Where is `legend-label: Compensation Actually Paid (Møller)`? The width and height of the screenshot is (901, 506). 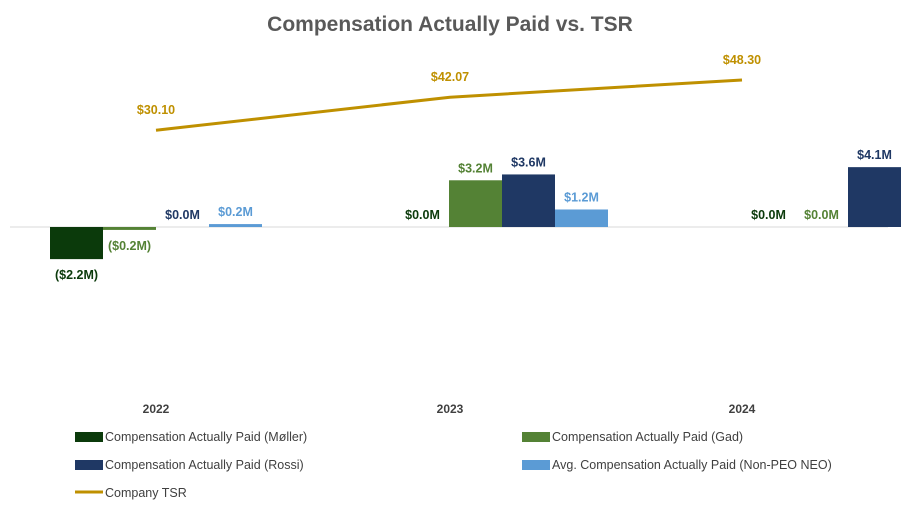
legend-label: Compensation Actually Paid (Møller) is located at coordinates (206, 437).